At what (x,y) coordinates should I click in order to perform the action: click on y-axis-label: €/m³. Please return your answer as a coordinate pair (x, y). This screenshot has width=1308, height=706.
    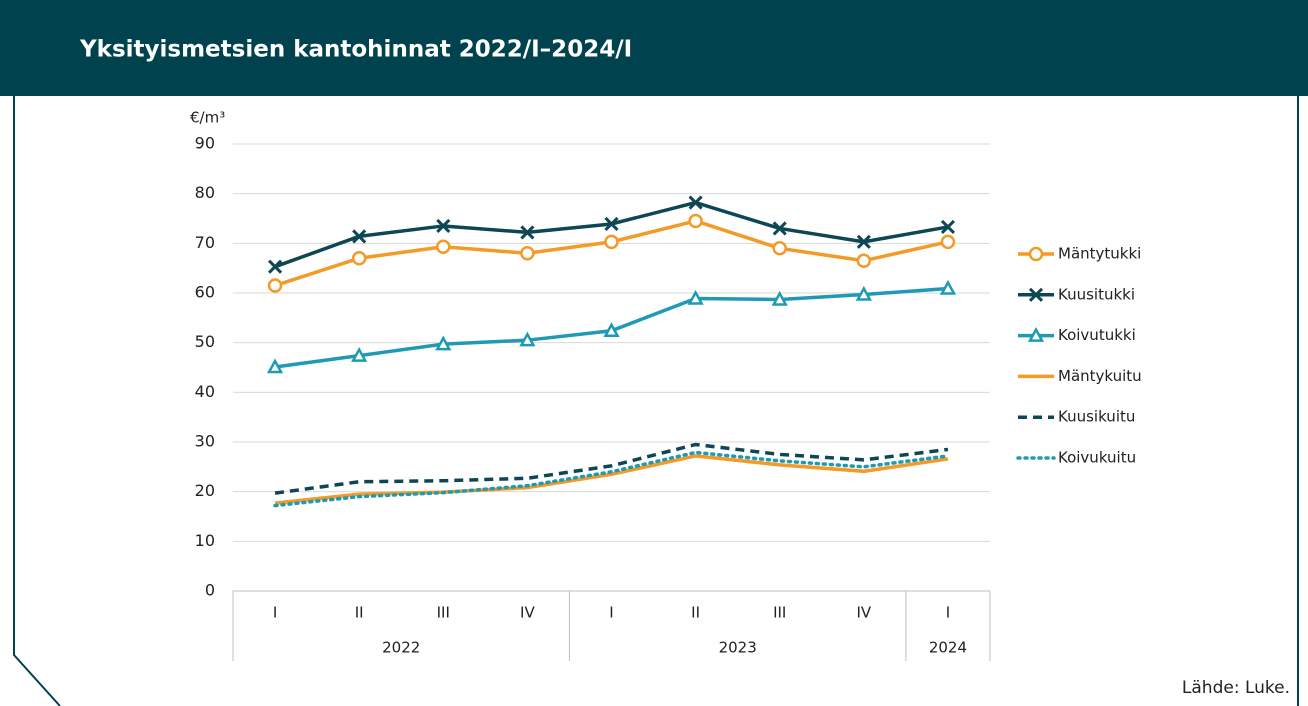
    Looking at the image, I should click on (207, 118).